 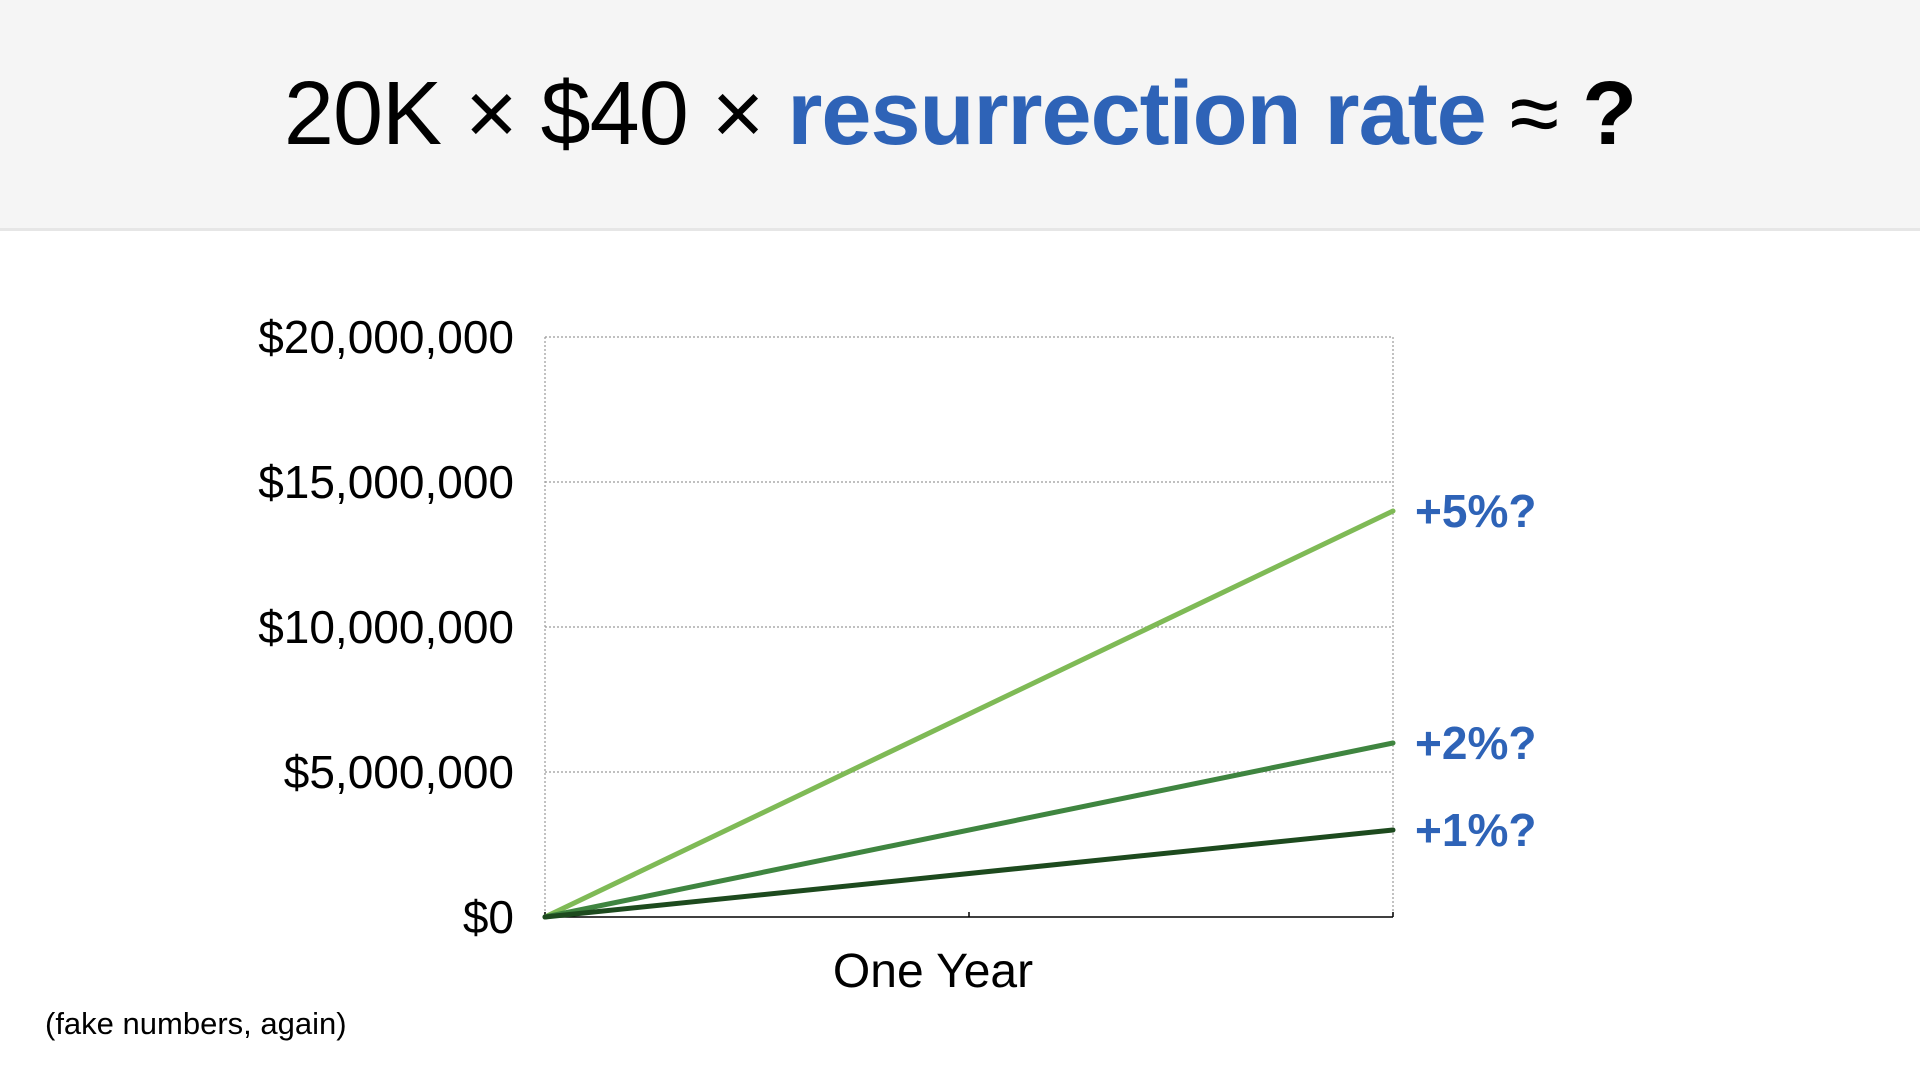 I want to click on y-tick-label: $10,000,000, so click(x=386, y=627).